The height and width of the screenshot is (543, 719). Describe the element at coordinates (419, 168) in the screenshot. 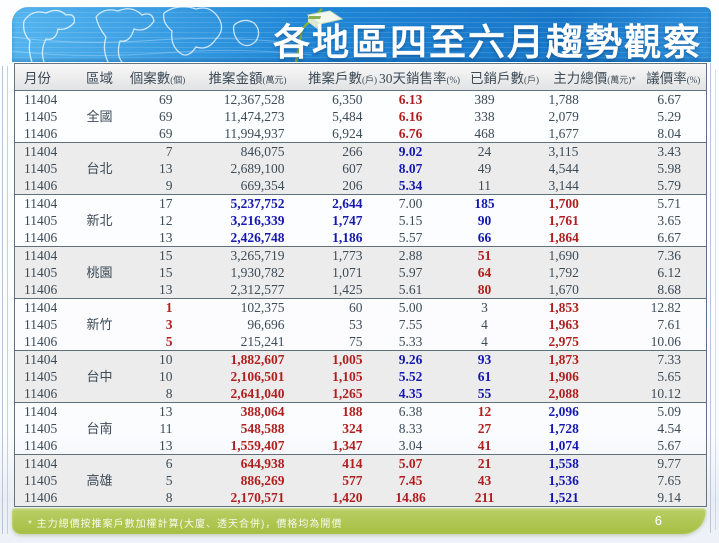

I see `rate30-cell: 8.07` at that location.